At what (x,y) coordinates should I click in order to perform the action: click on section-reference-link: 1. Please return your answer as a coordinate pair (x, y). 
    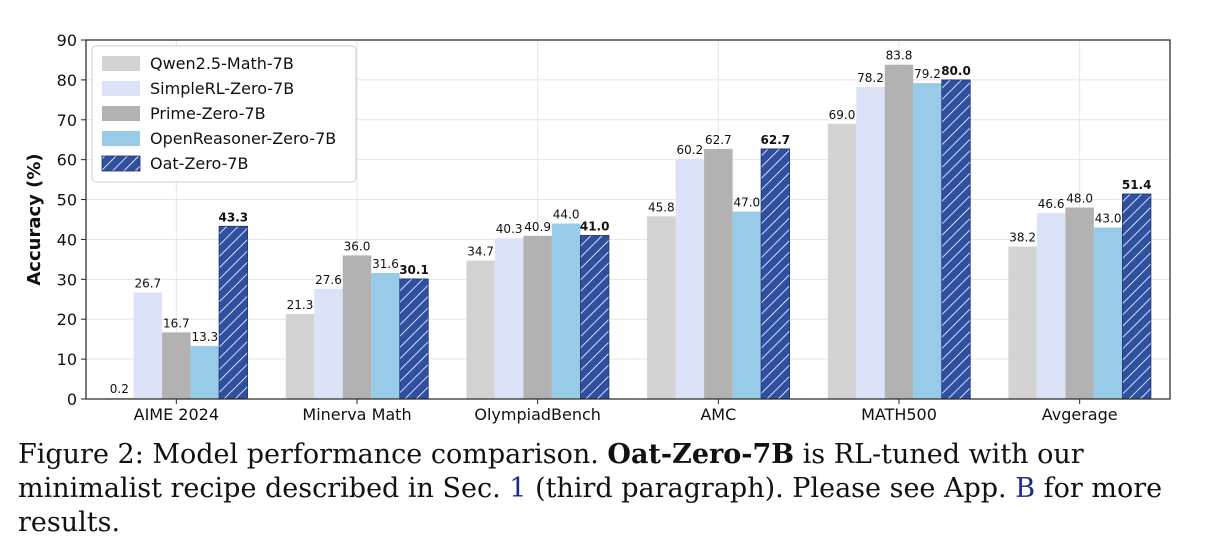
    Looking at the image, I should click on (518, 488).